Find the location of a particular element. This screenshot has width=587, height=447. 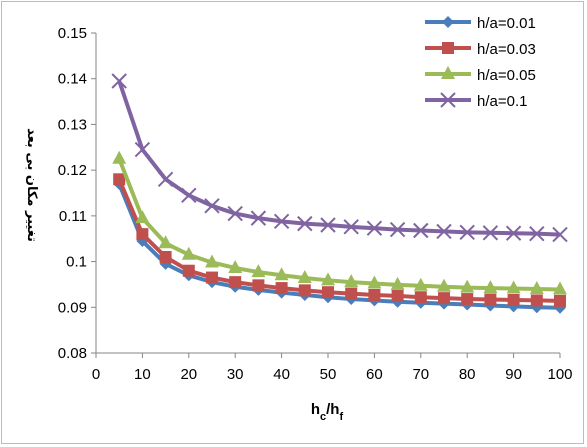

y-tick-label: 0.14 is located at coordinates (72, 79).